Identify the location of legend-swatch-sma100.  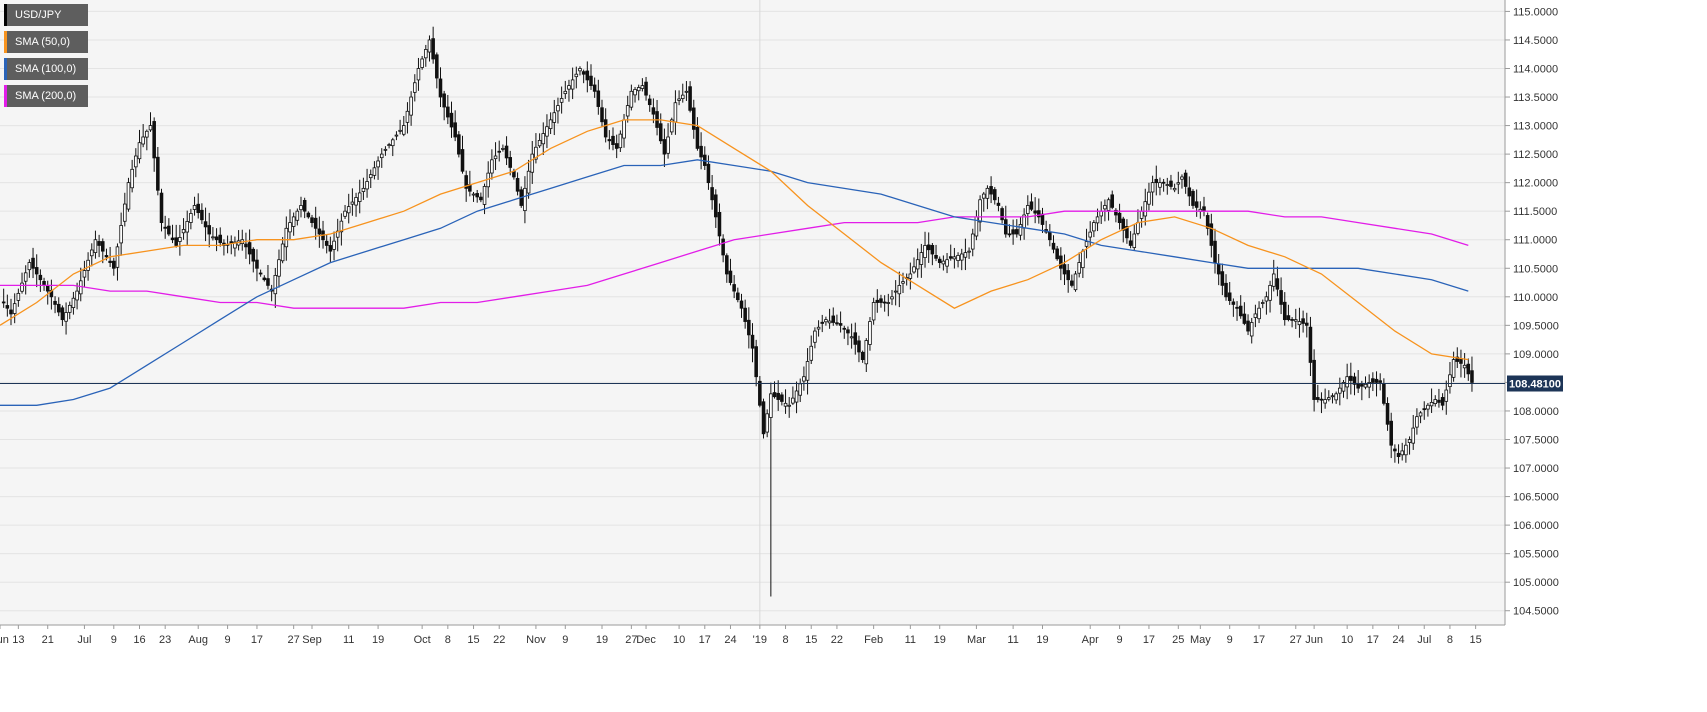
(5, 69).